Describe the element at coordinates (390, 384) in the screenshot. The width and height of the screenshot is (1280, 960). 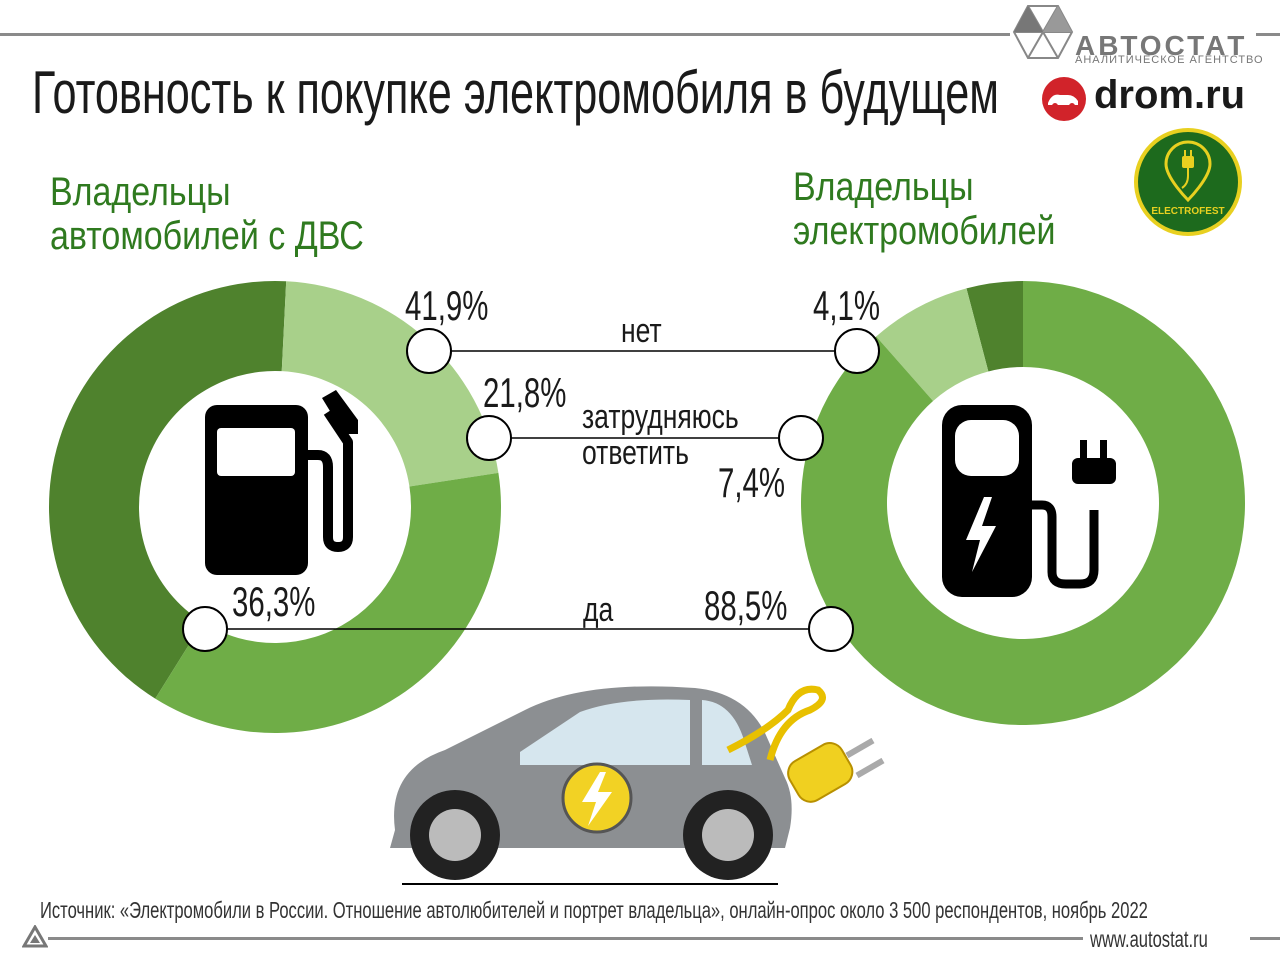
I see `ice-slice-hard` at that location.